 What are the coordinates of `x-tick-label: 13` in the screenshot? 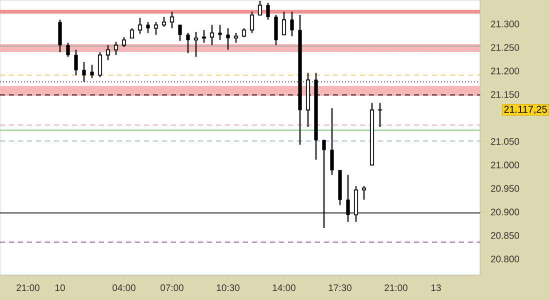 It's located at (436, 288).